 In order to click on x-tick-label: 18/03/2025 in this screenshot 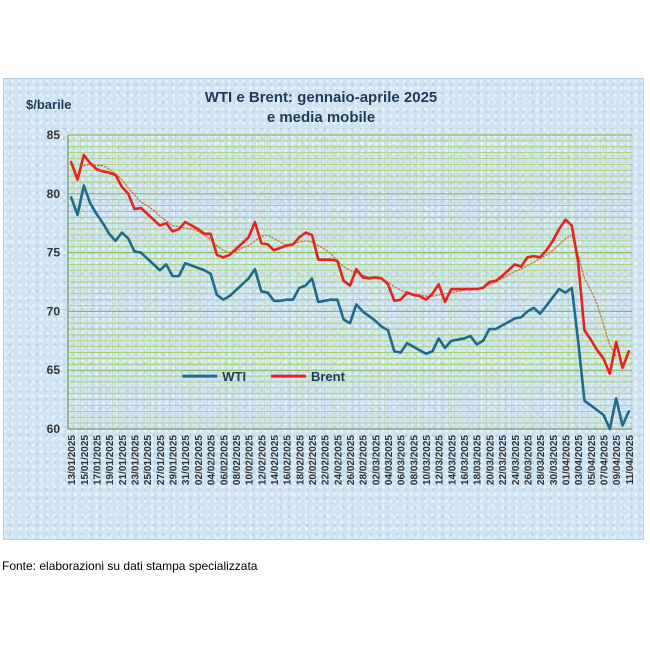, I will do `click(478, 460)`.